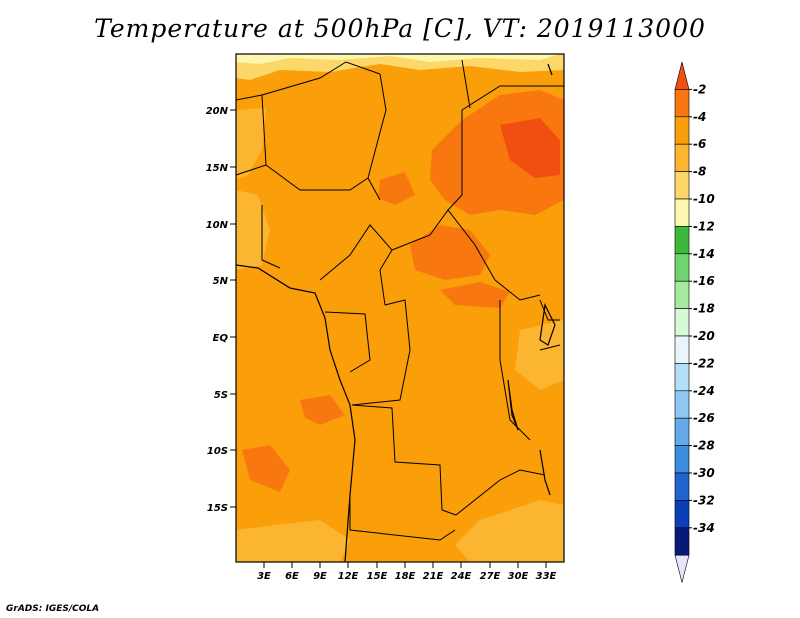  What do you see at coordinates (402, 518) in the screenshot?
I see `border-namibia` at bounding box center [402, 518].